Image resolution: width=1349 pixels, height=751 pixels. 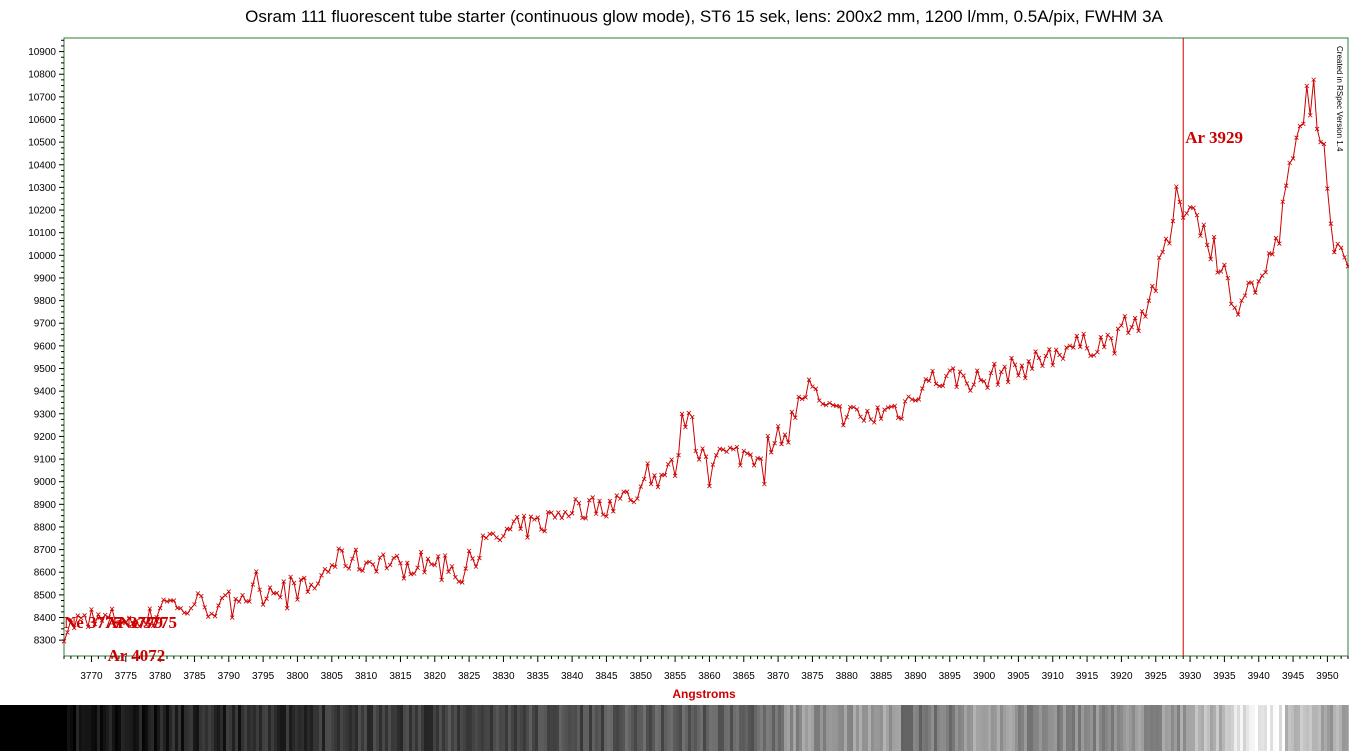 What do you see at coordinates (160, 676) in the screenshot?
I see `x-tick-label: 3780` at bounding box center [160, 676].